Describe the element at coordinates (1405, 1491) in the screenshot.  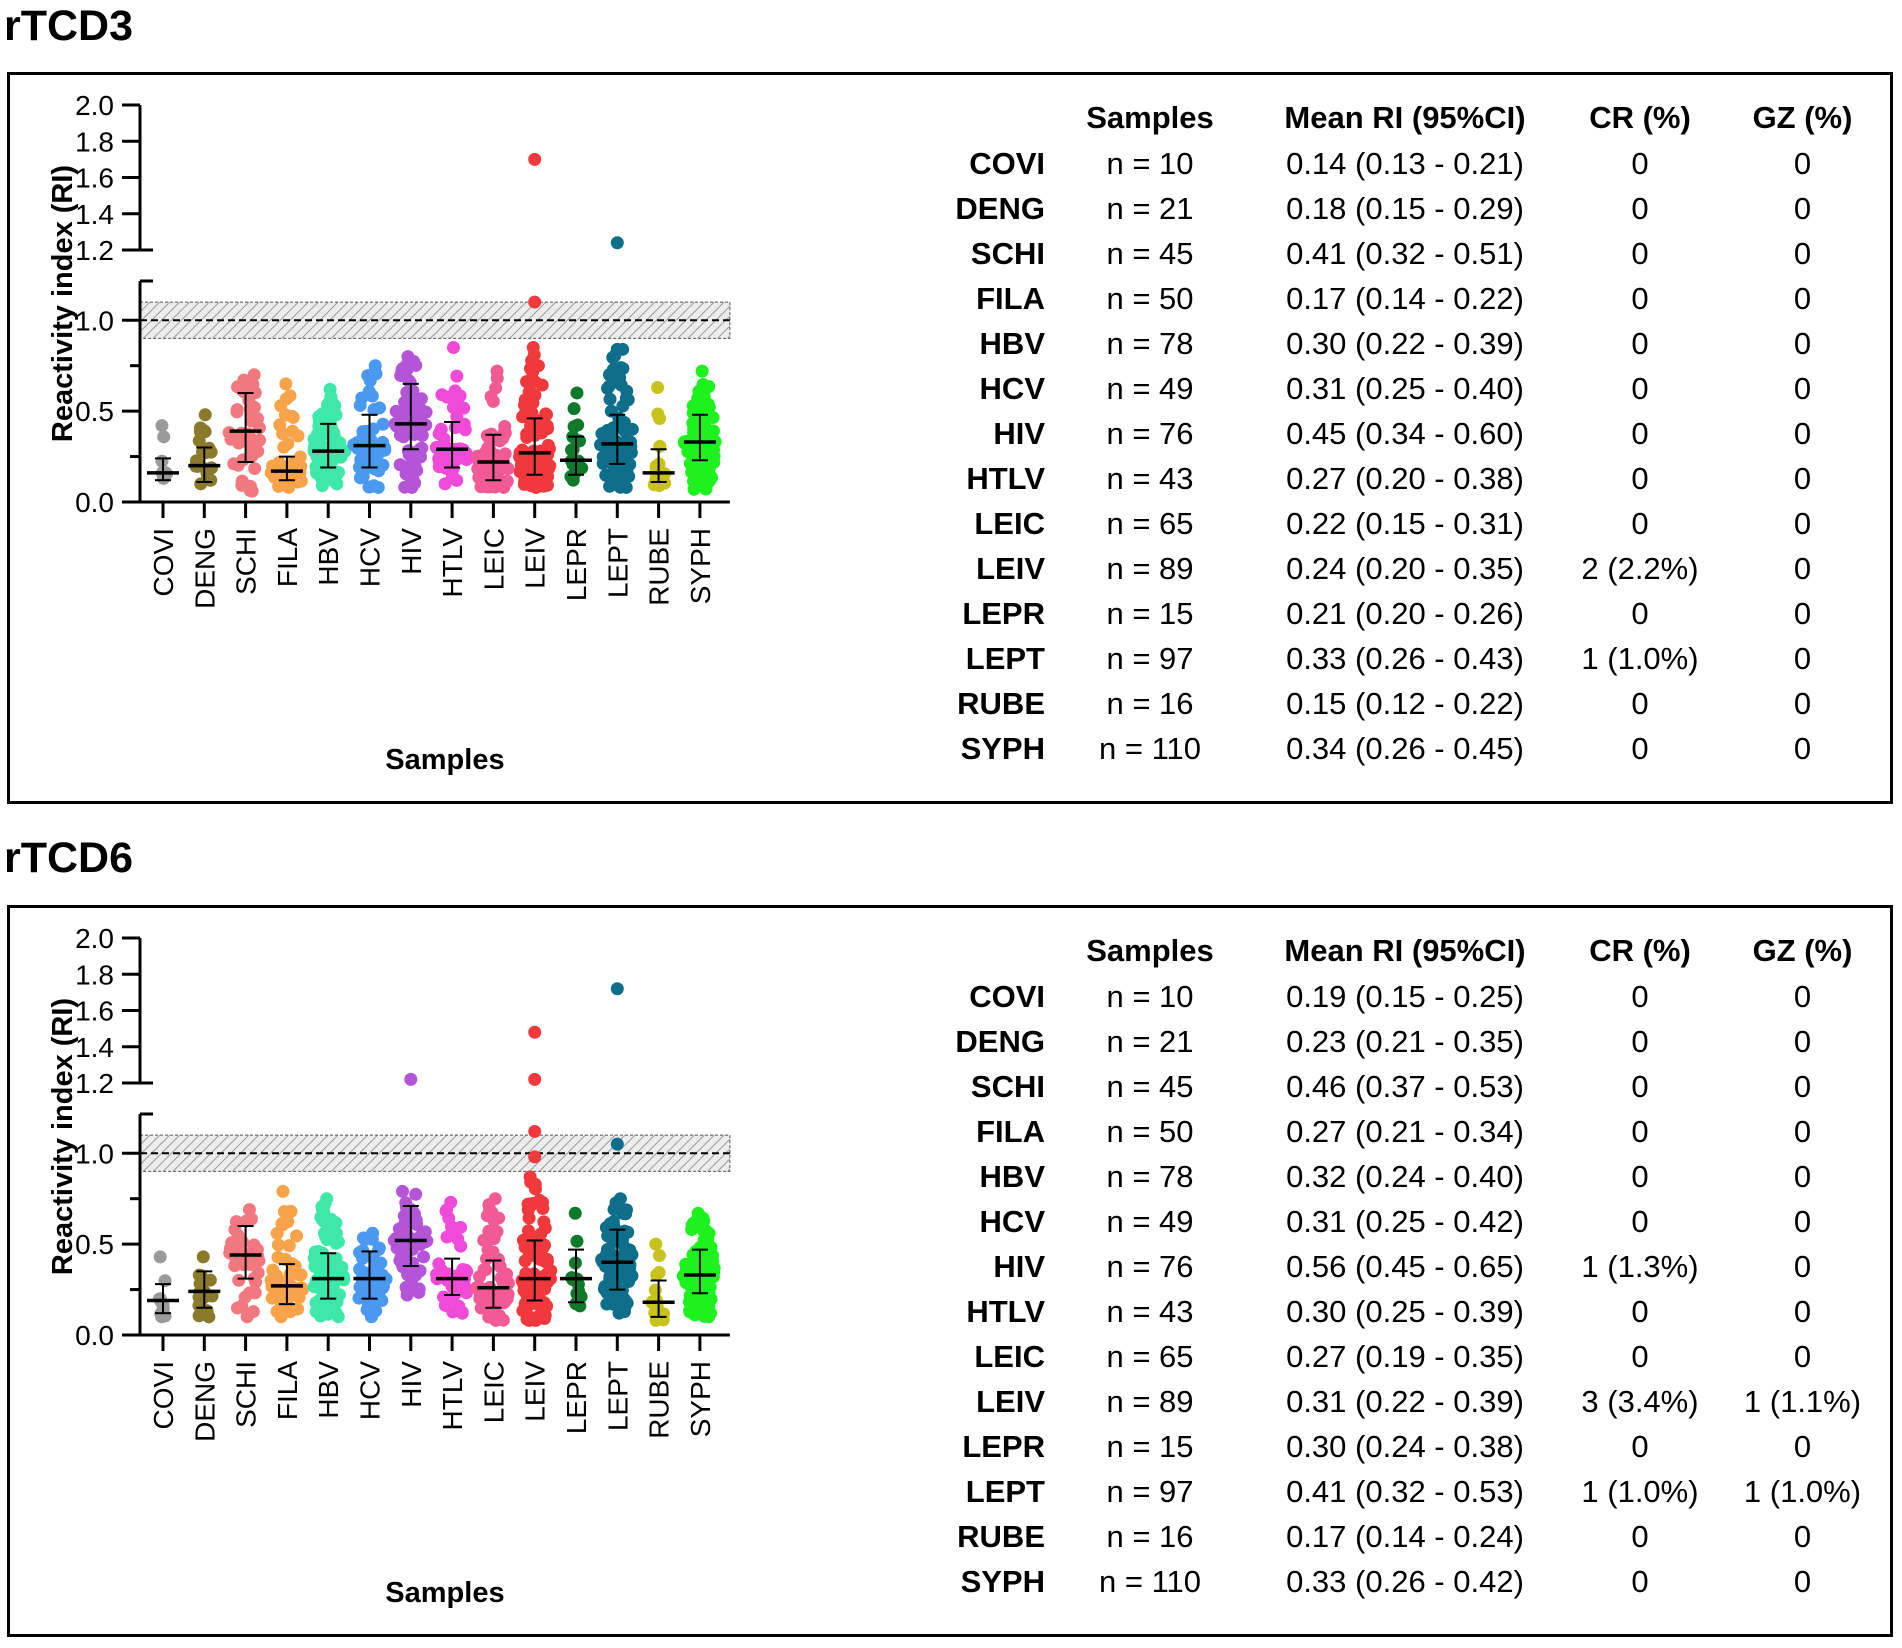
I see `table-cell: 0.41 (0.32 - 0.53)` at that location.